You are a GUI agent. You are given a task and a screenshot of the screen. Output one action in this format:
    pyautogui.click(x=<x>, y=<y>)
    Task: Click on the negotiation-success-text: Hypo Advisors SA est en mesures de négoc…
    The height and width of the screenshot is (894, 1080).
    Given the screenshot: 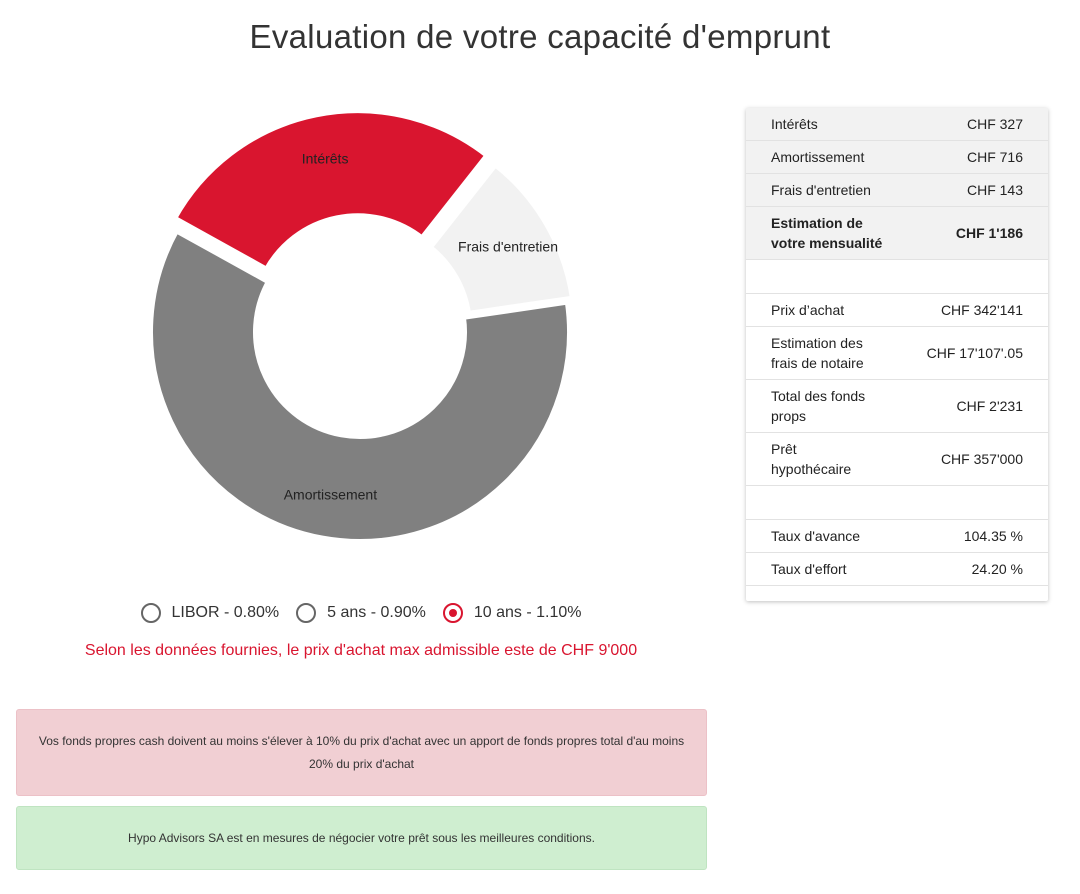 What is the action you would take?
    pyautogui.click(x=361, y=837)
    